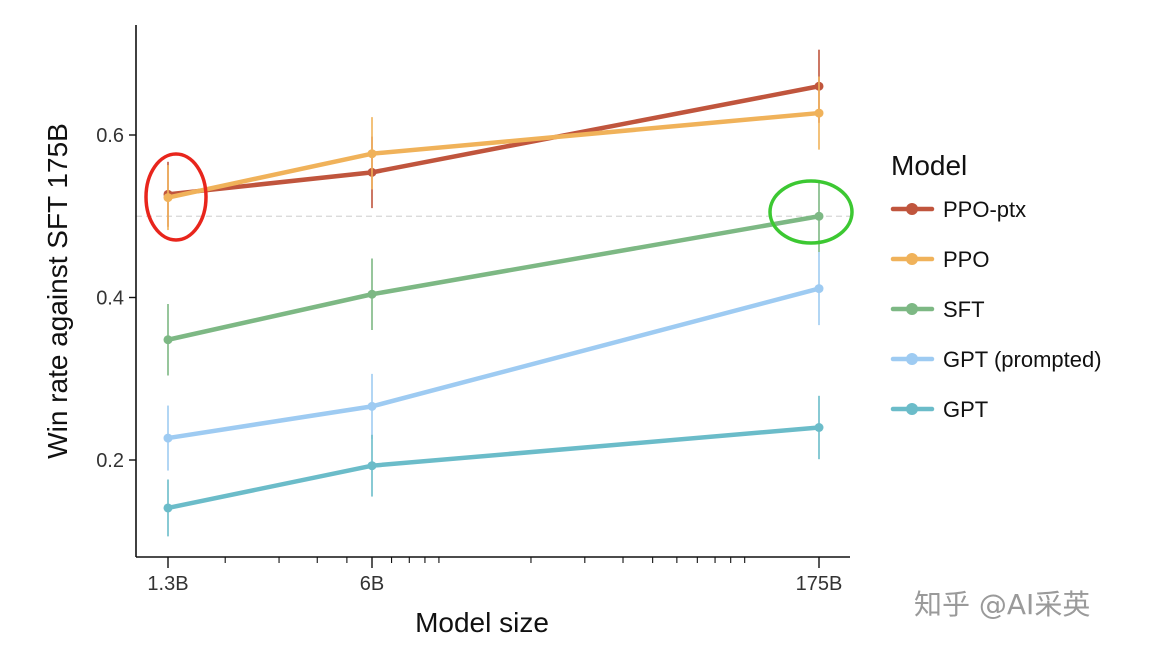 This screenshot has width=1154, height=650. I want to click on series-line-gpt-prompted, so click(493, 363).